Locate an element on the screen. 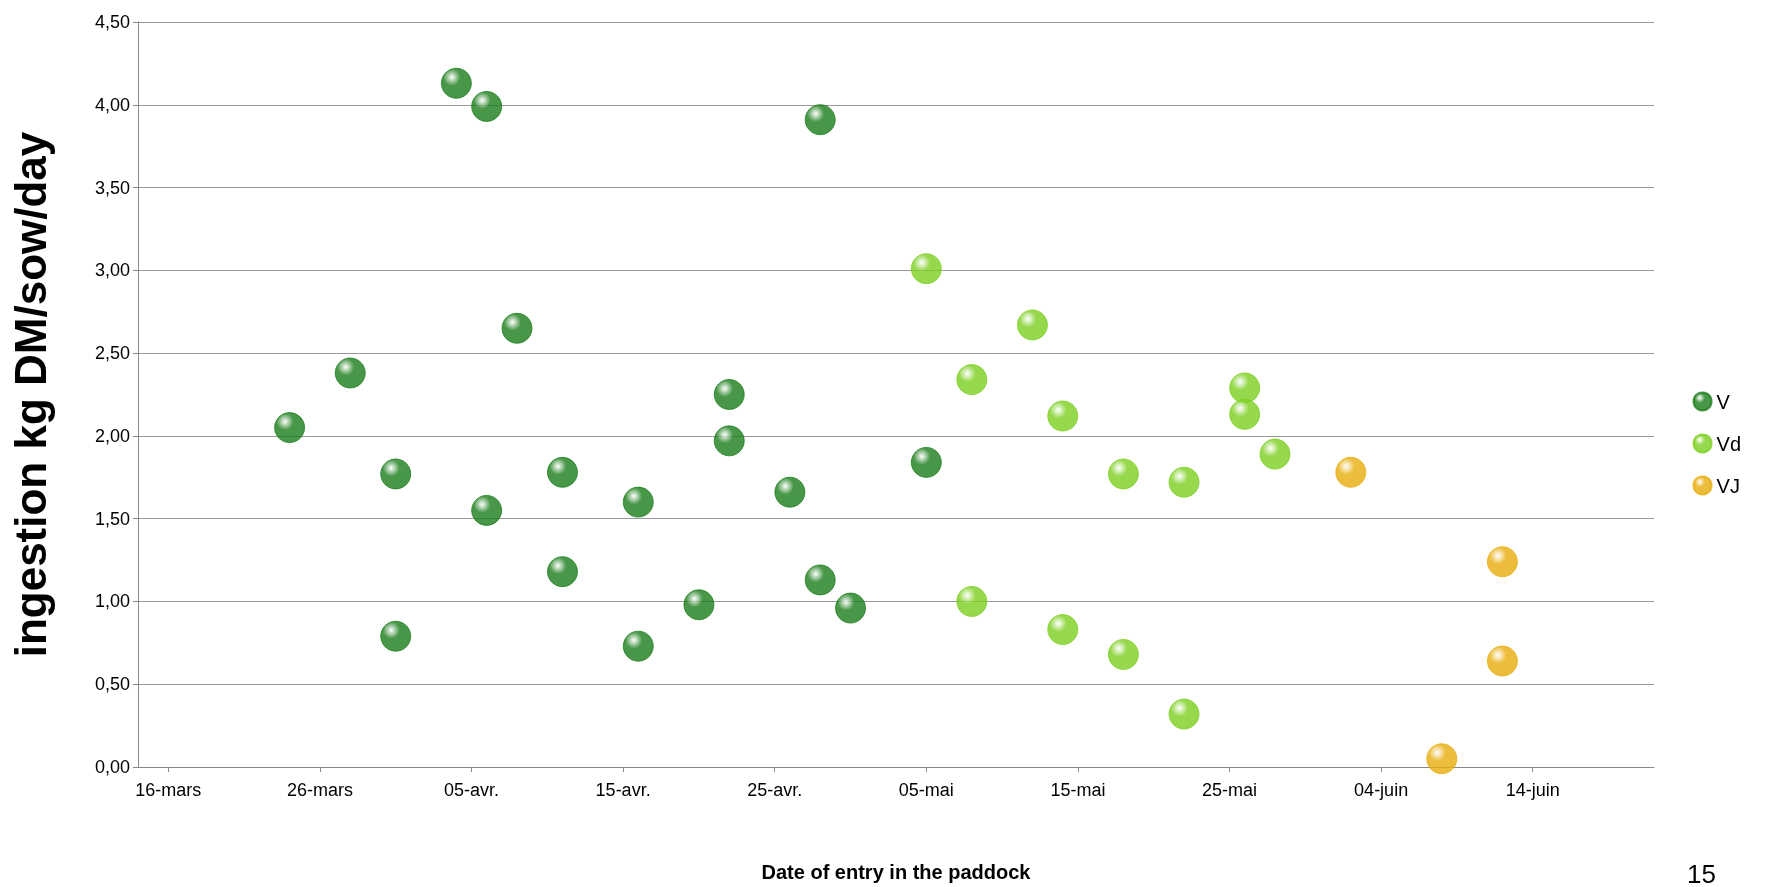 This screenshot has height=887, width=1776. y-axis-title: ingestion kg DM/sow/day is located at coordinates (30, 394).